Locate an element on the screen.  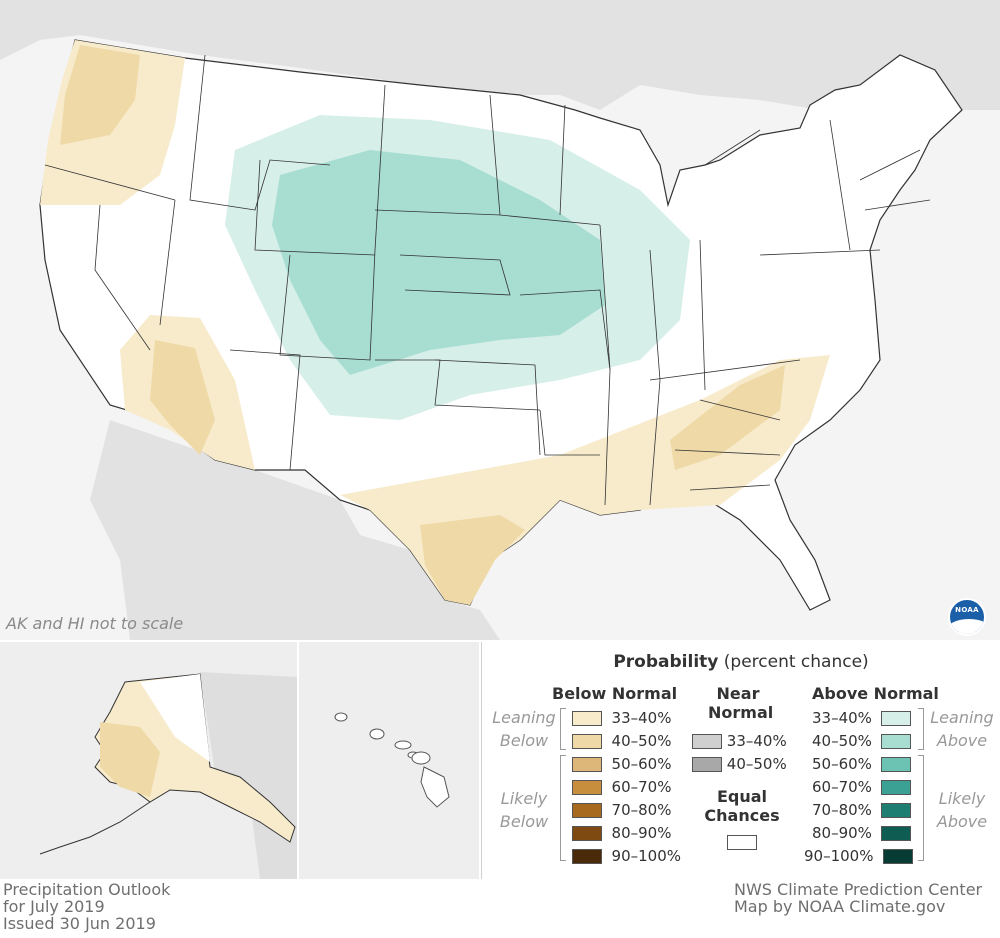
hawaii-map-svg is located at coordinates (392, 760).